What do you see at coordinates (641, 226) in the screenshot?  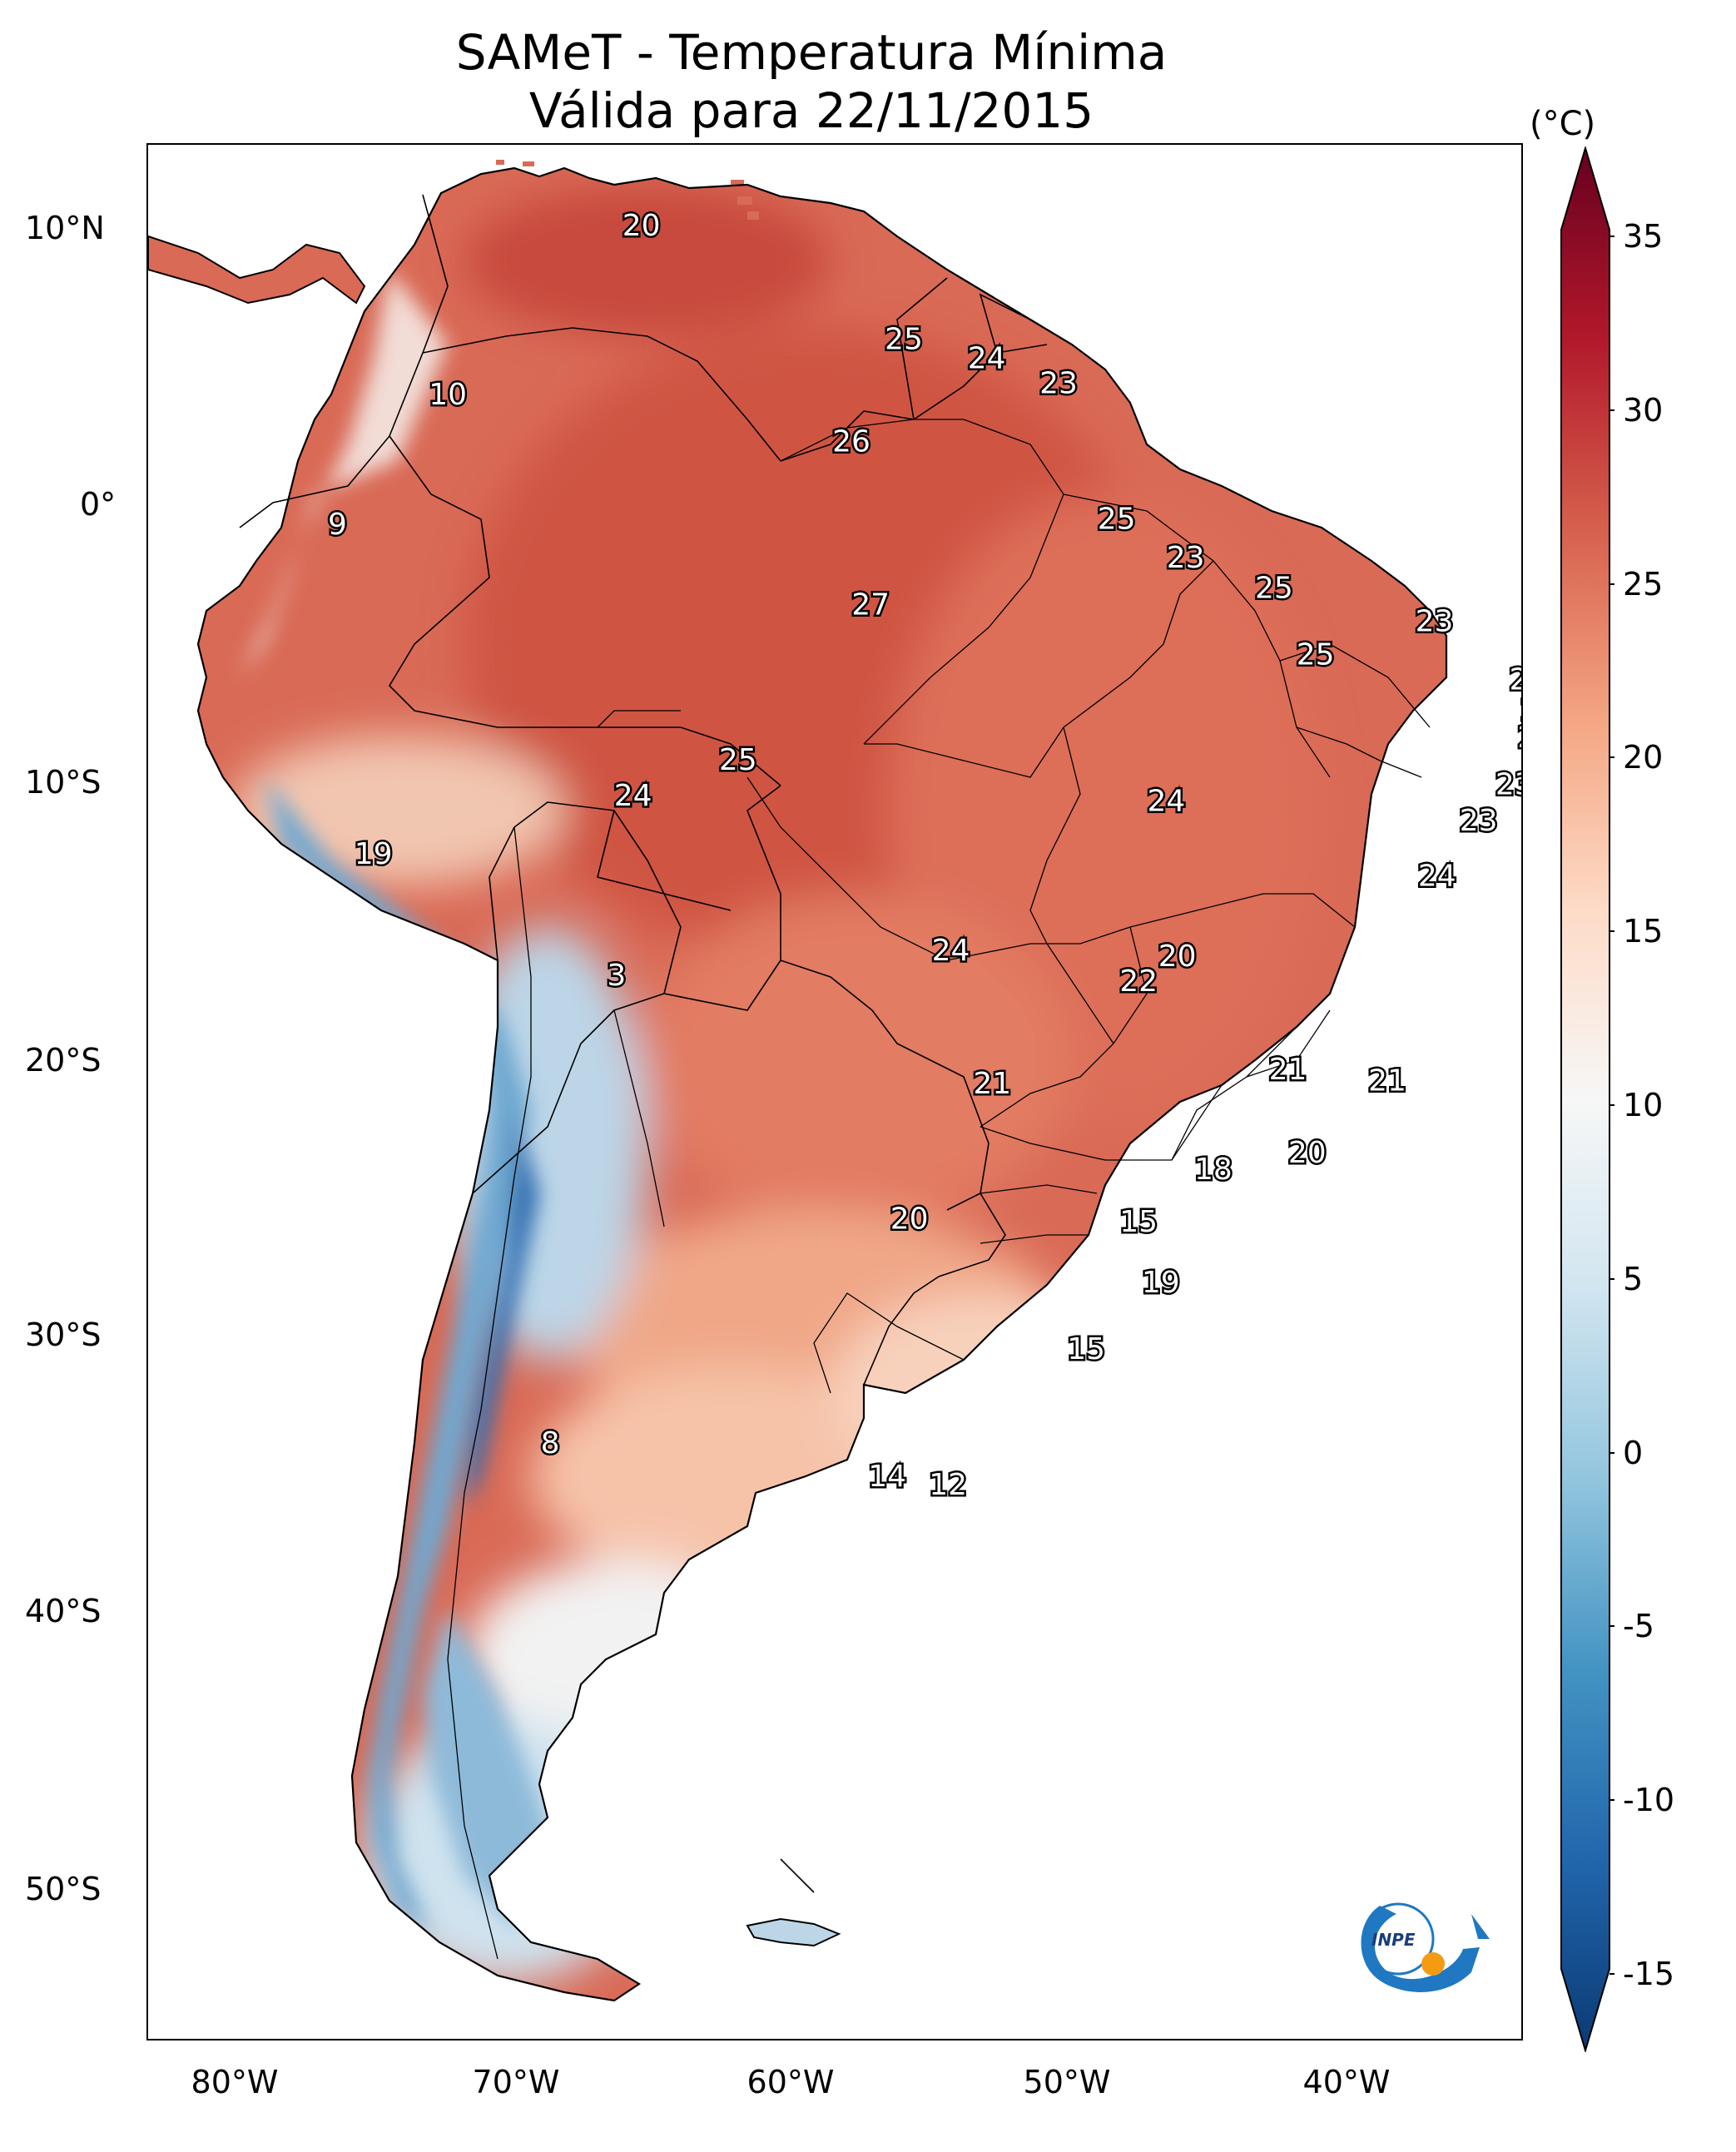 I see `station-label-0: 20` at bounding box center [641, 226].